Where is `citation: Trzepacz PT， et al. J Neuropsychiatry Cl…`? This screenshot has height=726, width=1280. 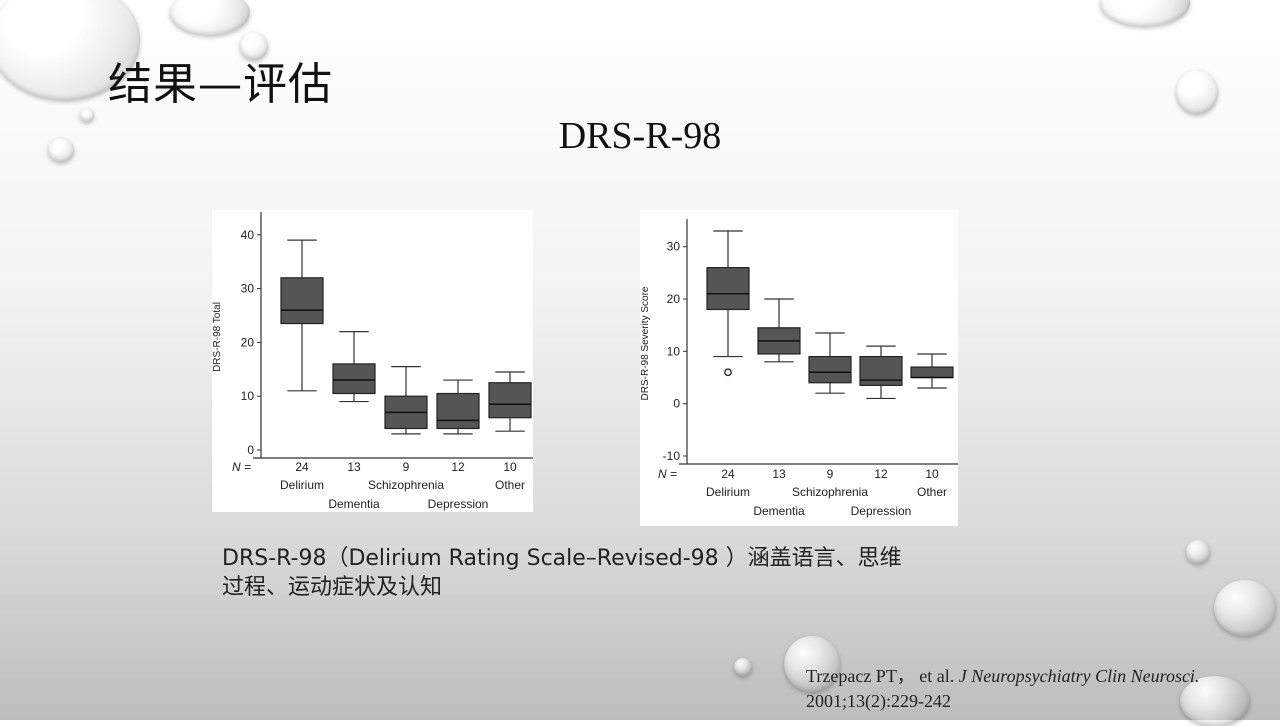
citation: Trzepacz PT， et al. J Neuropsychiatry Cl… is located at coordinates (1041, 689).